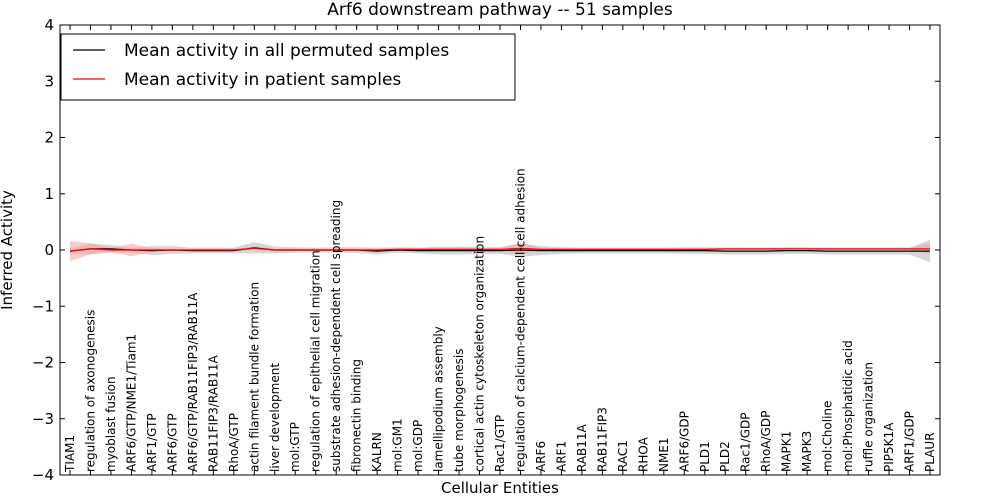 This screenshot has height=500, width=1000. What do you see at coordinates (828, 436) in the screenshot?
I see `x-tick-label: mol:Choline` at bounding box center [828, 436].